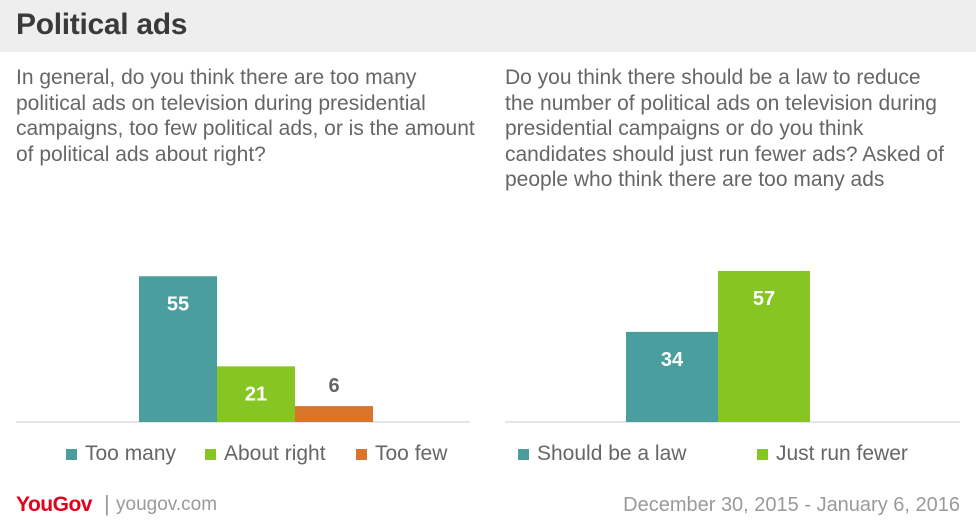 This screenshot has height=528, width=976. Describe the element at coordinates (167, 504) in the screenshot. I see `footer-url: yougov.com` at that location.